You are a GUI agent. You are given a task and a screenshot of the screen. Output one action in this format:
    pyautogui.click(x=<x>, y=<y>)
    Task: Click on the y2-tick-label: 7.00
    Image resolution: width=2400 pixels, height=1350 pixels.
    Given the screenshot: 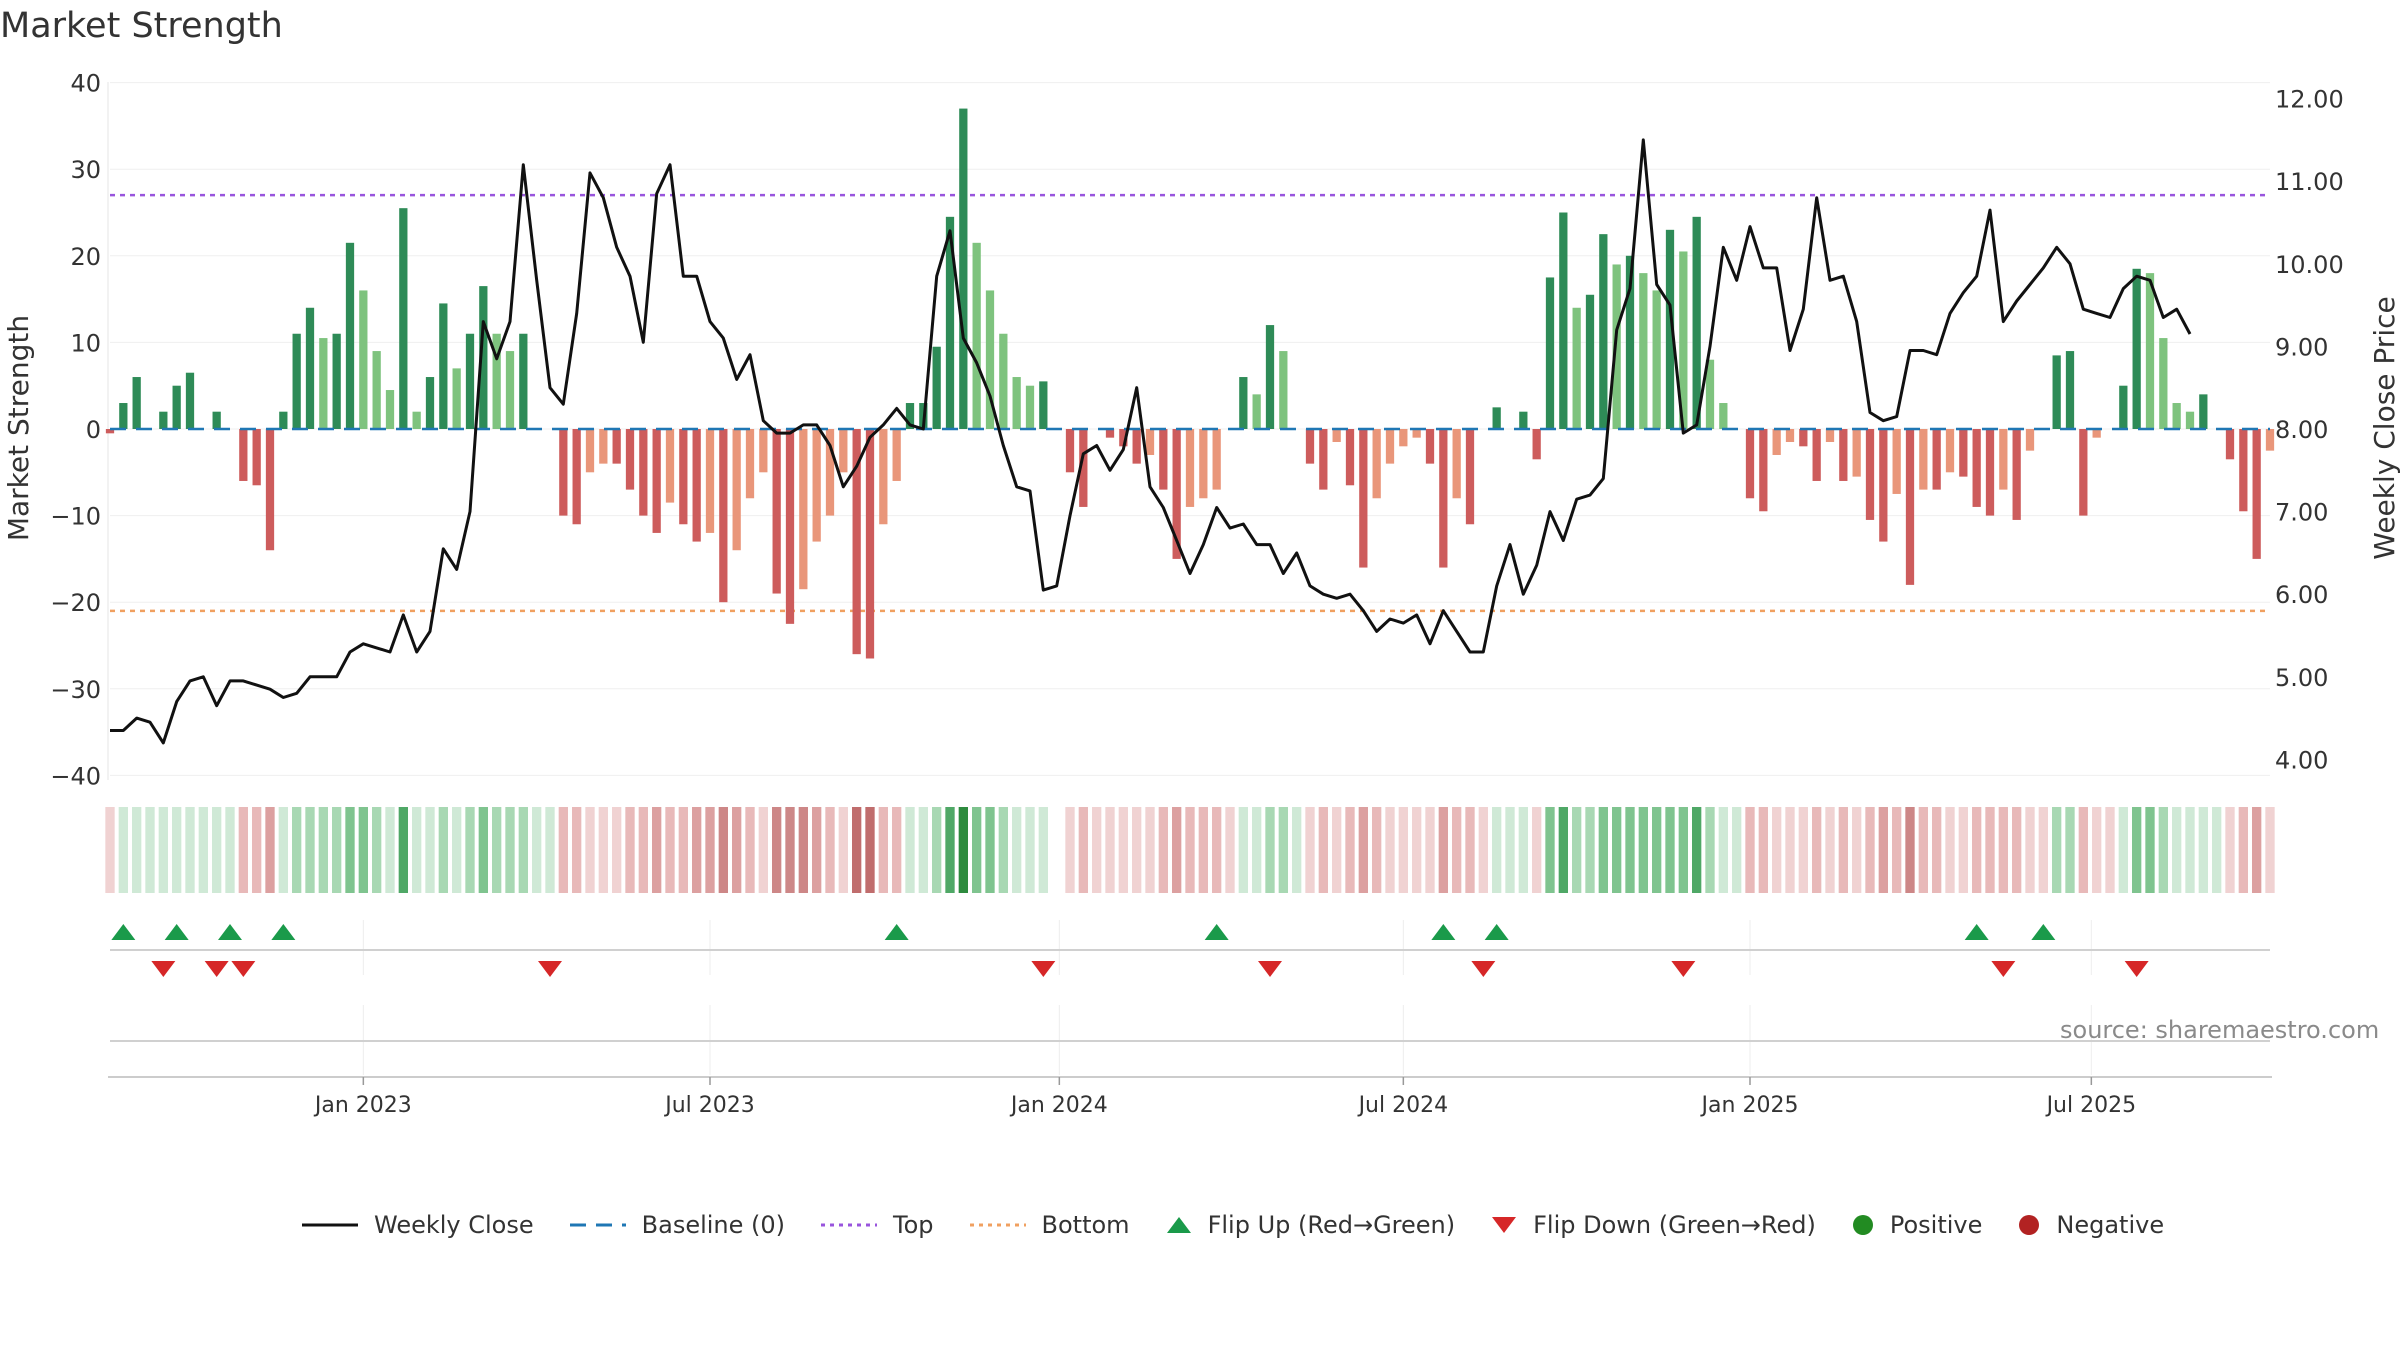 What is the action you would take?
    pyautogui.click(x=2301, y=513)
    